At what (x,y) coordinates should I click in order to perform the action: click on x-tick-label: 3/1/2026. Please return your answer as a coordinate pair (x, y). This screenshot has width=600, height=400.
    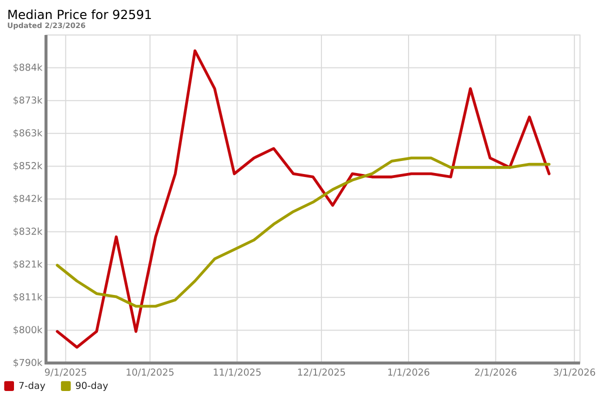
    Looking at the image, I should click on (575, 372).